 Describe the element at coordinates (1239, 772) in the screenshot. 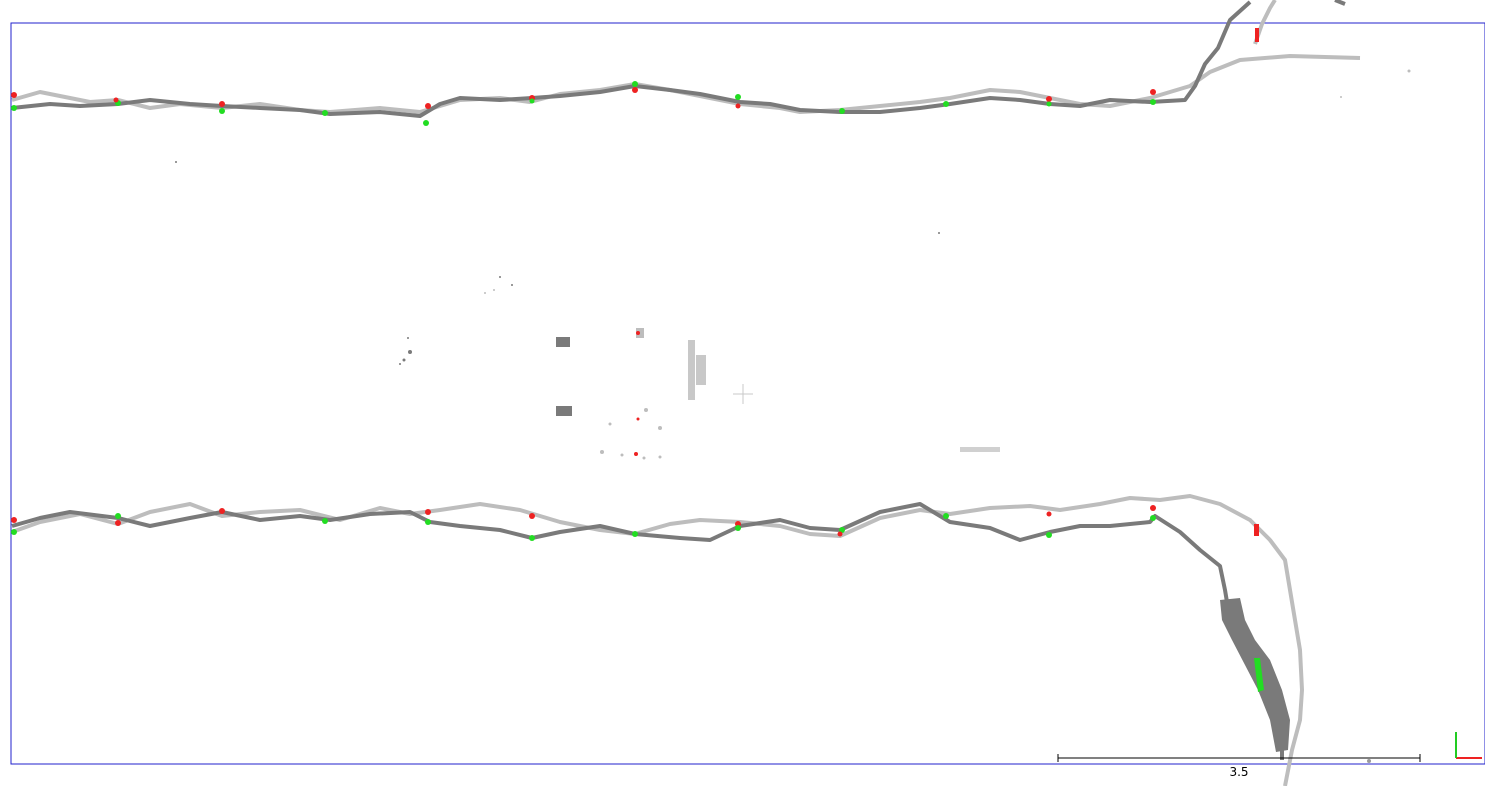

I see `scale-bar-label: 3.5` at that location.